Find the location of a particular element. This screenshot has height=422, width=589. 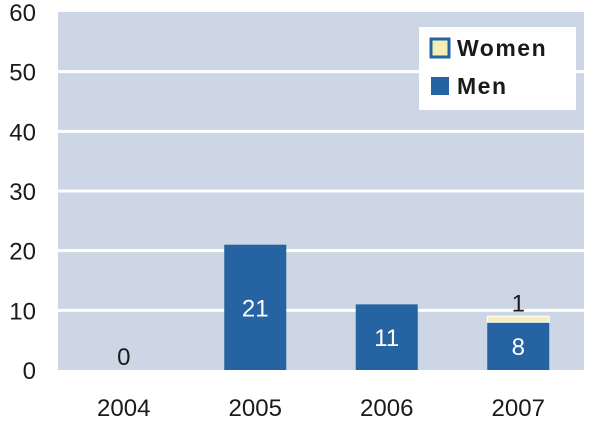

legend-label-women: Women is located at coordinates (502, 48).